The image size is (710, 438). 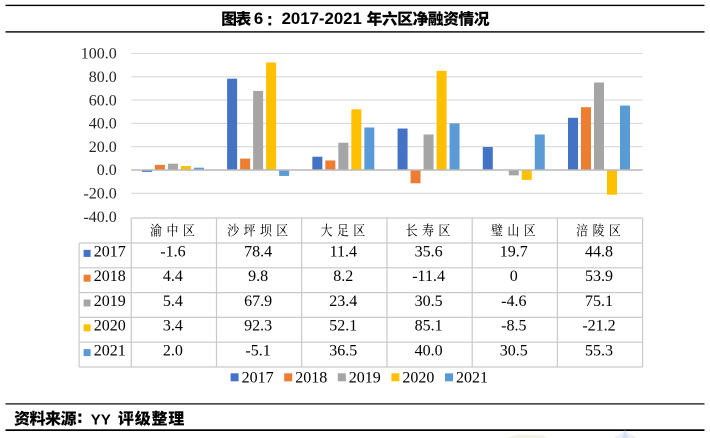 I want to click on svg-text: 23.4, so click(x=343, y=301).